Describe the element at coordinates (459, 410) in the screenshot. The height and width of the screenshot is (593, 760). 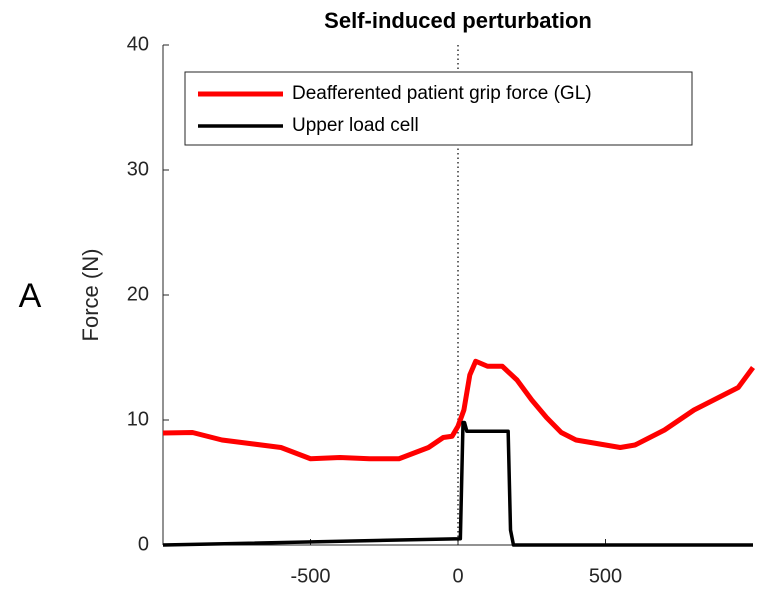
I see `line-series` at that location.